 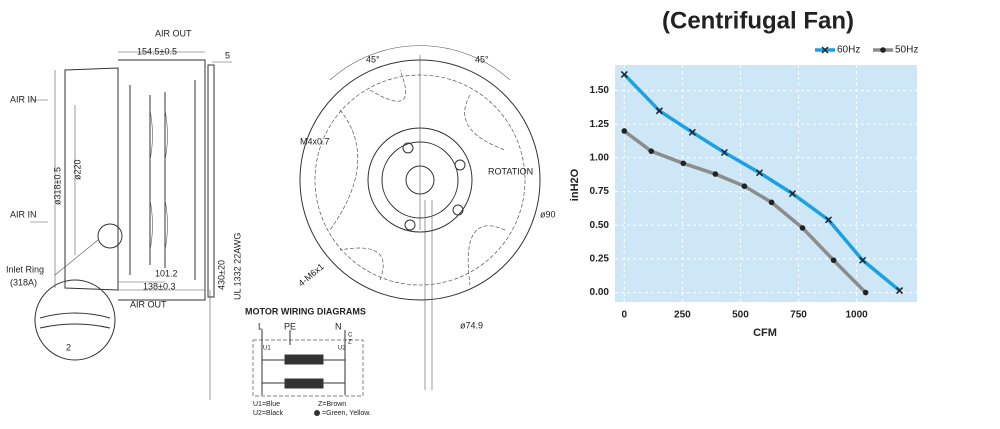 I want to click on label: ø90, so click(x=548, y=214).